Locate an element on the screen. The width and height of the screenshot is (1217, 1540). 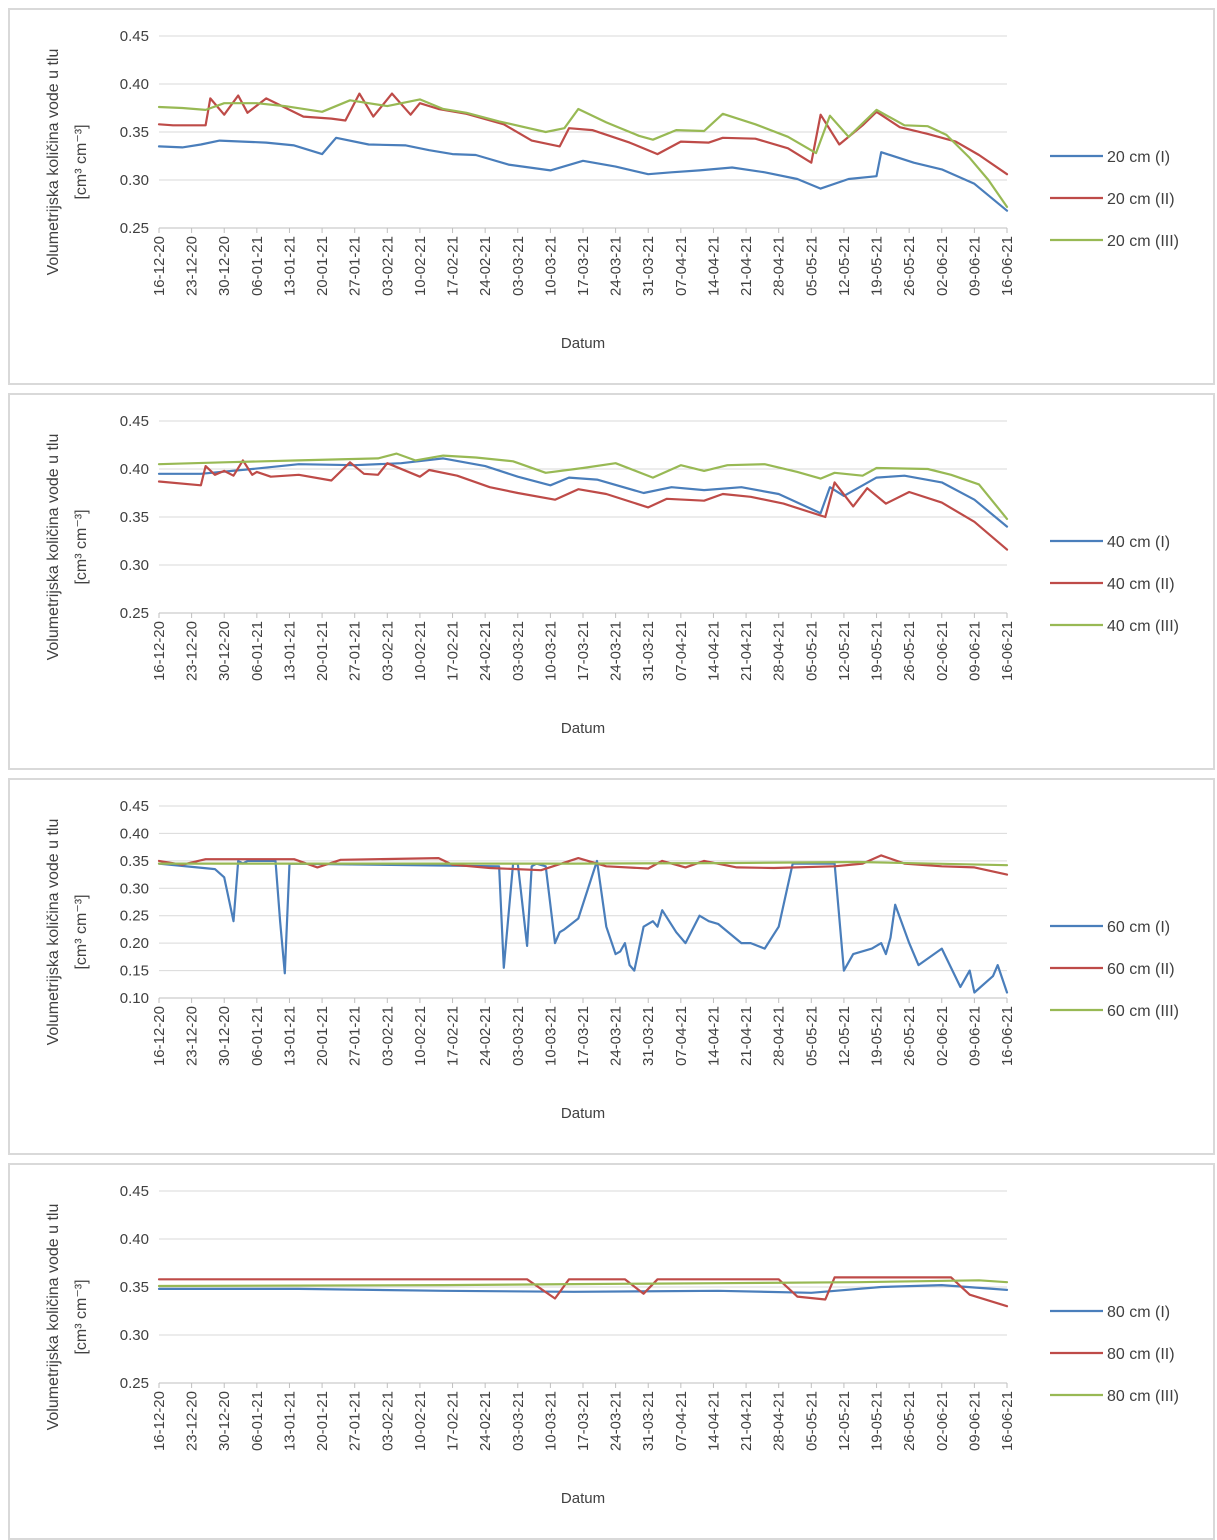
x-tick-label: 27-01-21 is located at coordinates (355, 1036).